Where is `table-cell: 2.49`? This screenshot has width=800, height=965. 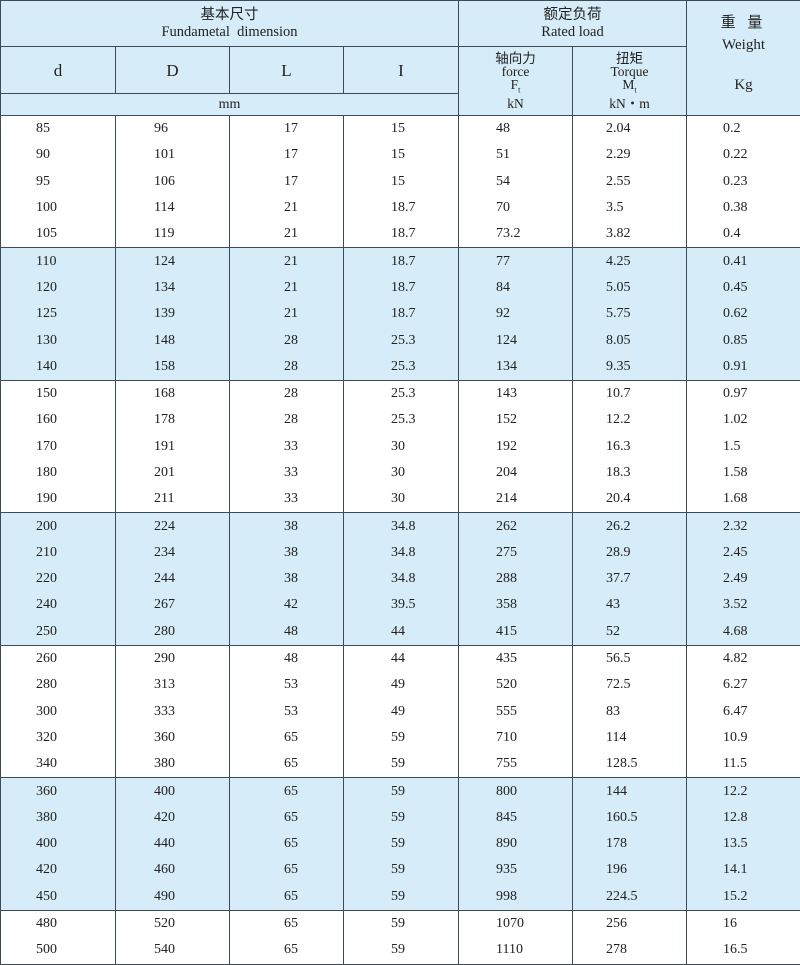 table-cell: 2.49 is located at coordinates (743, 579).